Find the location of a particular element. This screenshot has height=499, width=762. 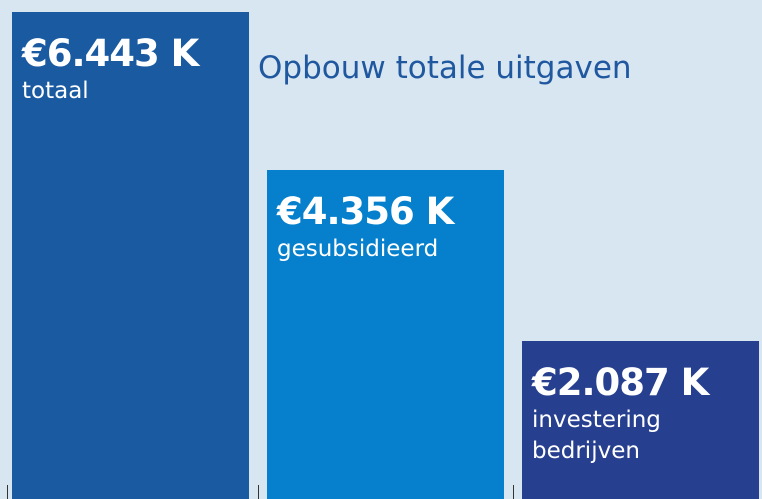

value-label: €2.087 K is located at coordinates (620, 383).